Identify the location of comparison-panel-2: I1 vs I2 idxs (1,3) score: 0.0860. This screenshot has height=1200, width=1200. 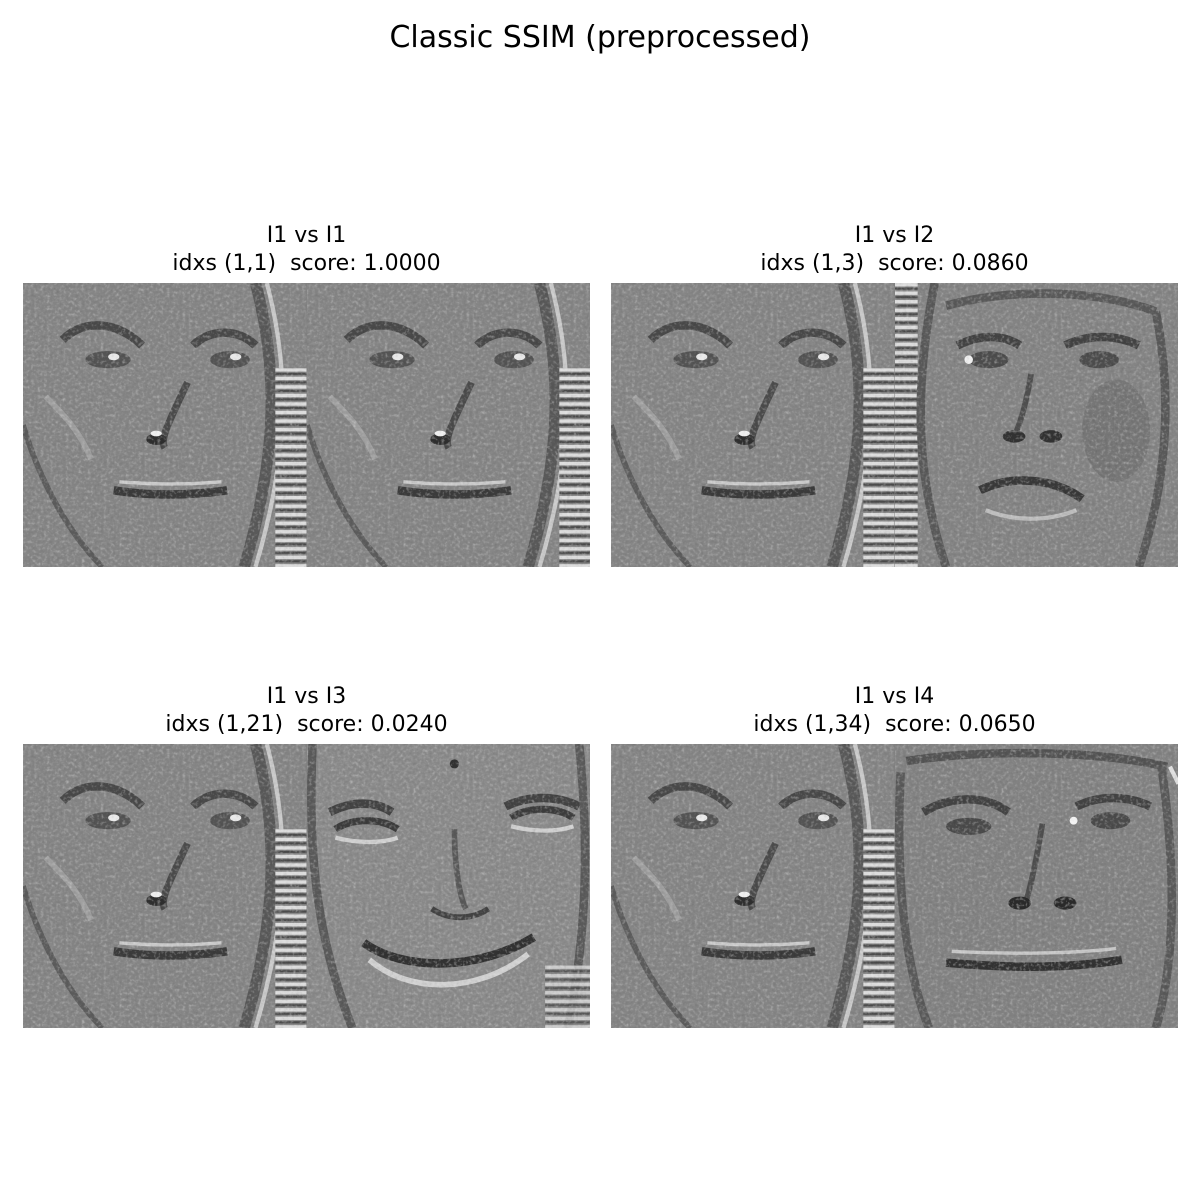
(894, 394).